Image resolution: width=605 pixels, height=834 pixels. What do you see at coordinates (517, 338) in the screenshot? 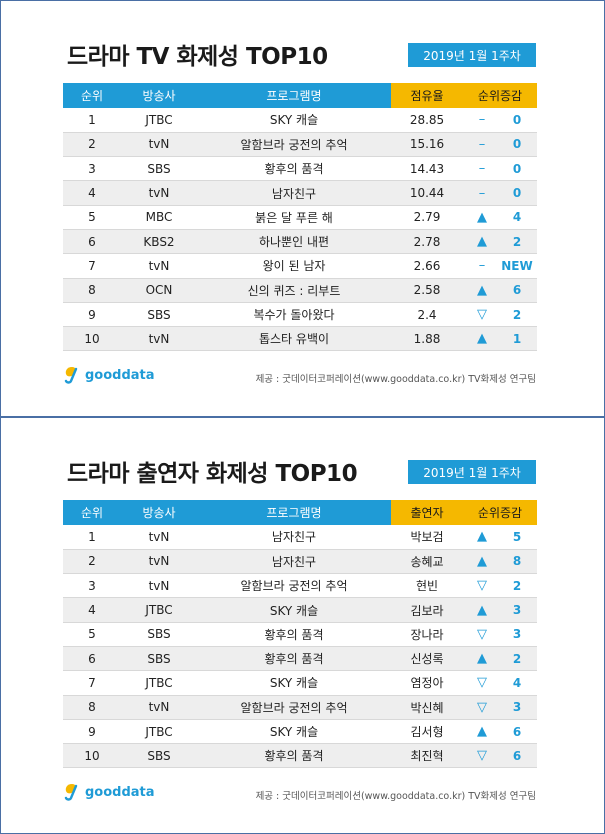
I see `rank-change-value: 1` at bounding box center [517, 338].